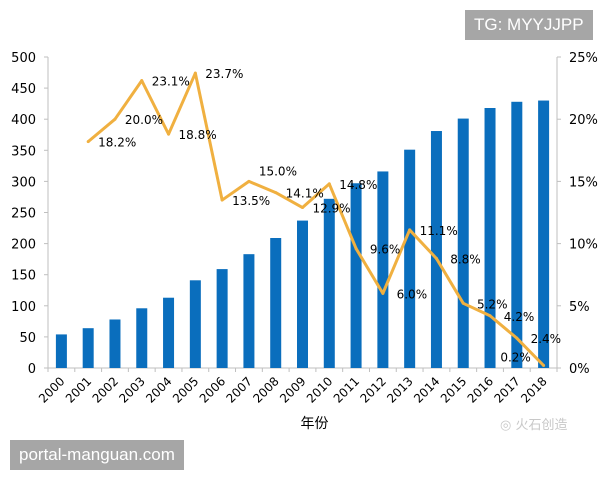 This screenshot has width=600, height=480. Describe the element at coordinates (23, 182) in the screenshot. I see `y-tick-label: 300` at that location.